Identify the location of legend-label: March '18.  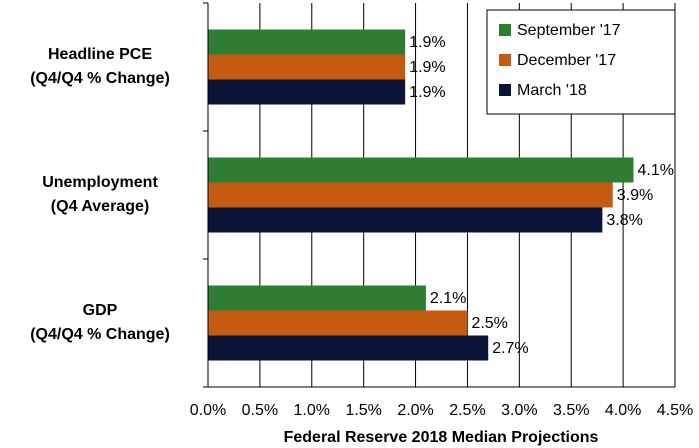
(552, 90).